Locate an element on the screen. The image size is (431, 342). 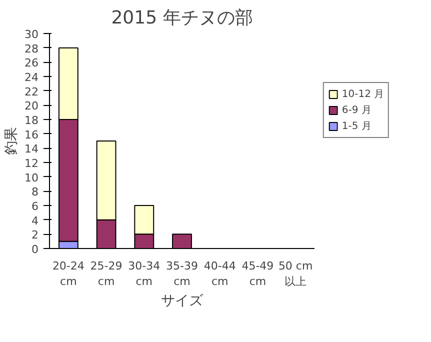
y-tick-label: 10 is located at coordinates (31, 177).